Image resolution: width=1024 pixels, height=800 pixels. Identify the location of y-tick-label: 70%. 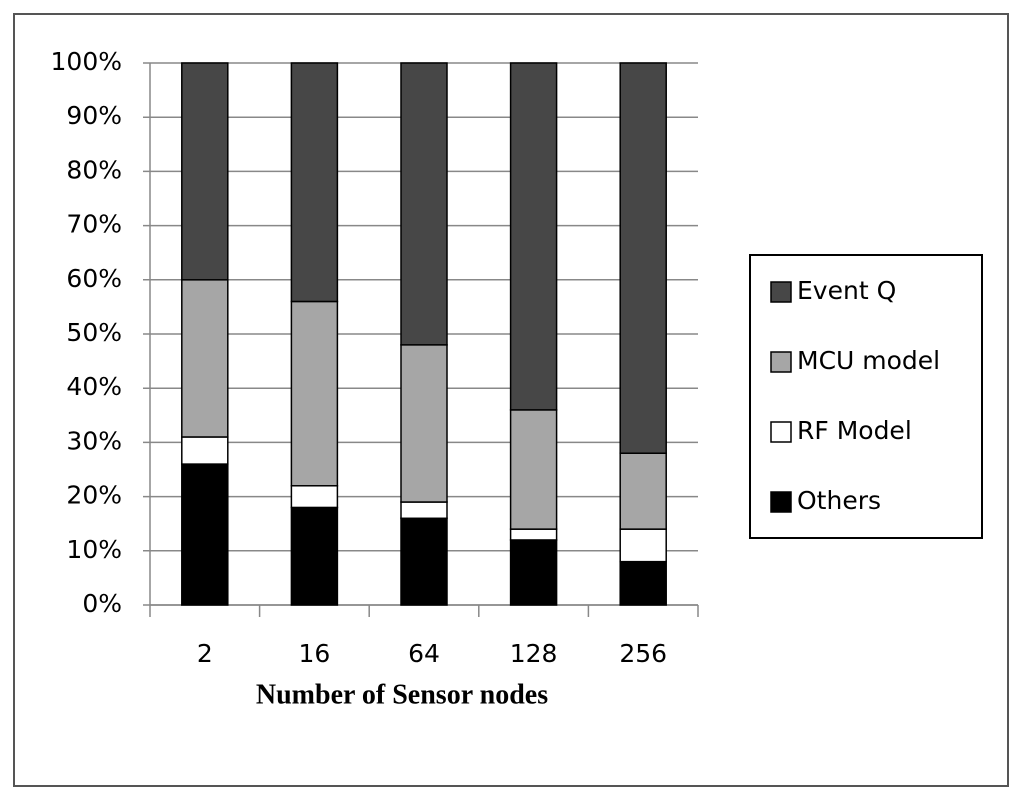
(94, 224).